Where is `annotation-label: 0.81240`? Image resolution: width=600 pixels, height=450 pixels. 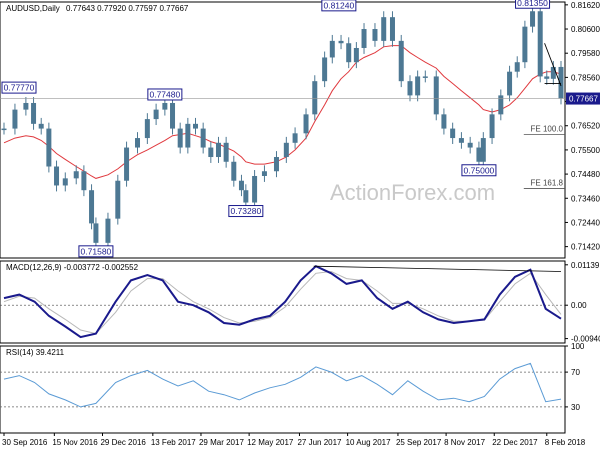
annotation-label: 0.81240 is located at coordinates (338, 5).